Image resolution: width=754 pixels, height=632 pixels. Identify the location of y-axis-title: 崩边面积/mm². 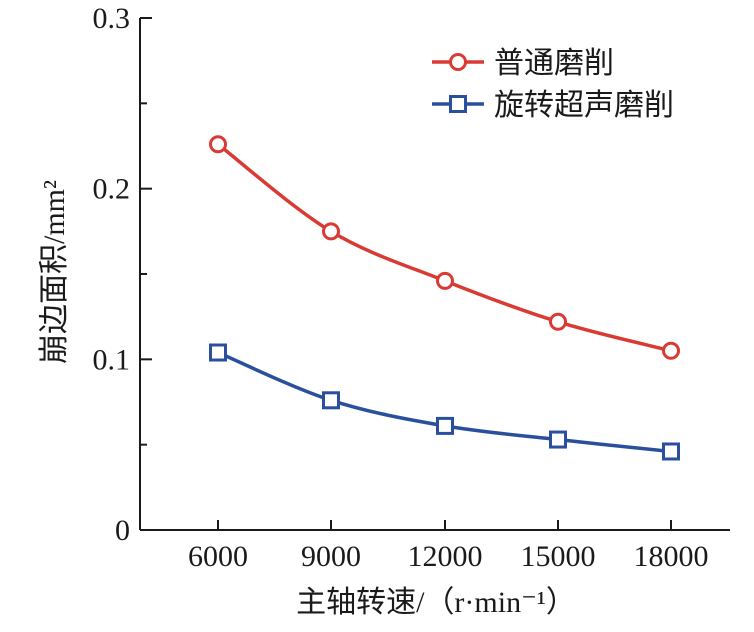
(54, 272).